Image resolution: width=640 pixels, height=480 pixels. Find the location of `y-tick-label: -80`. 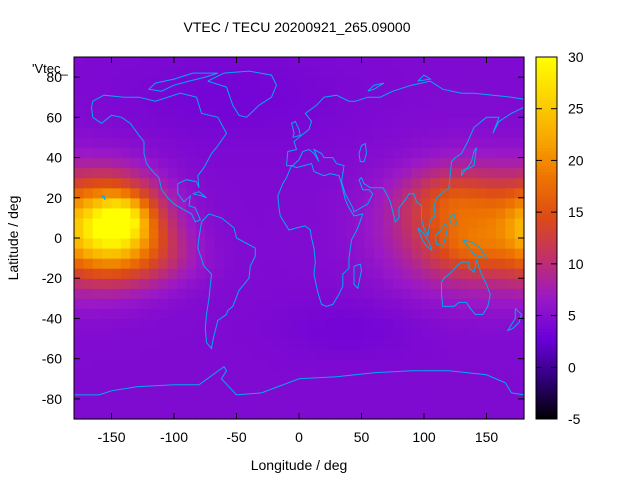

y-tick-label: -80 is located at coordinates (52, 399).